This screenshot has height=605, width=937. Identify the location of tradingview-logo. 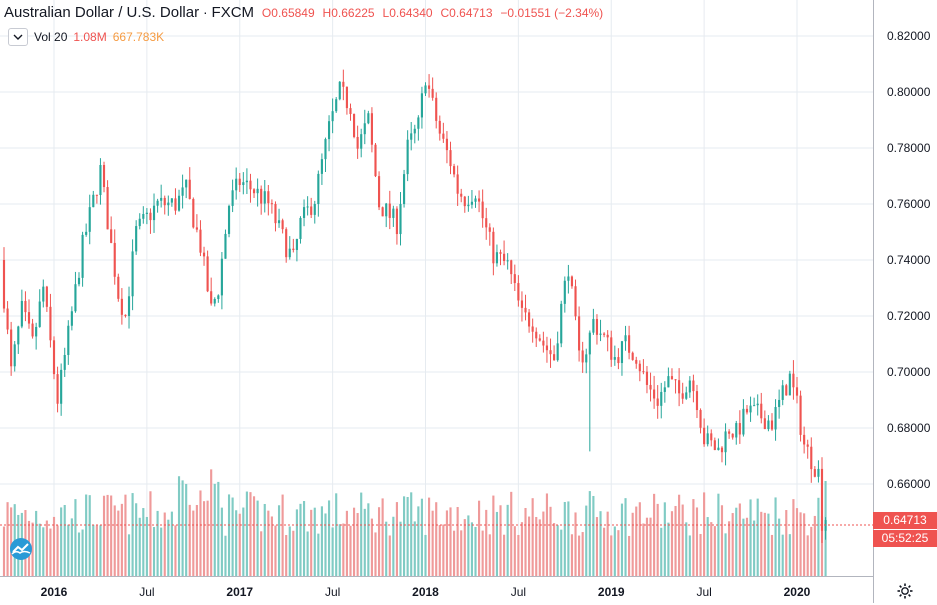
(21, 549).